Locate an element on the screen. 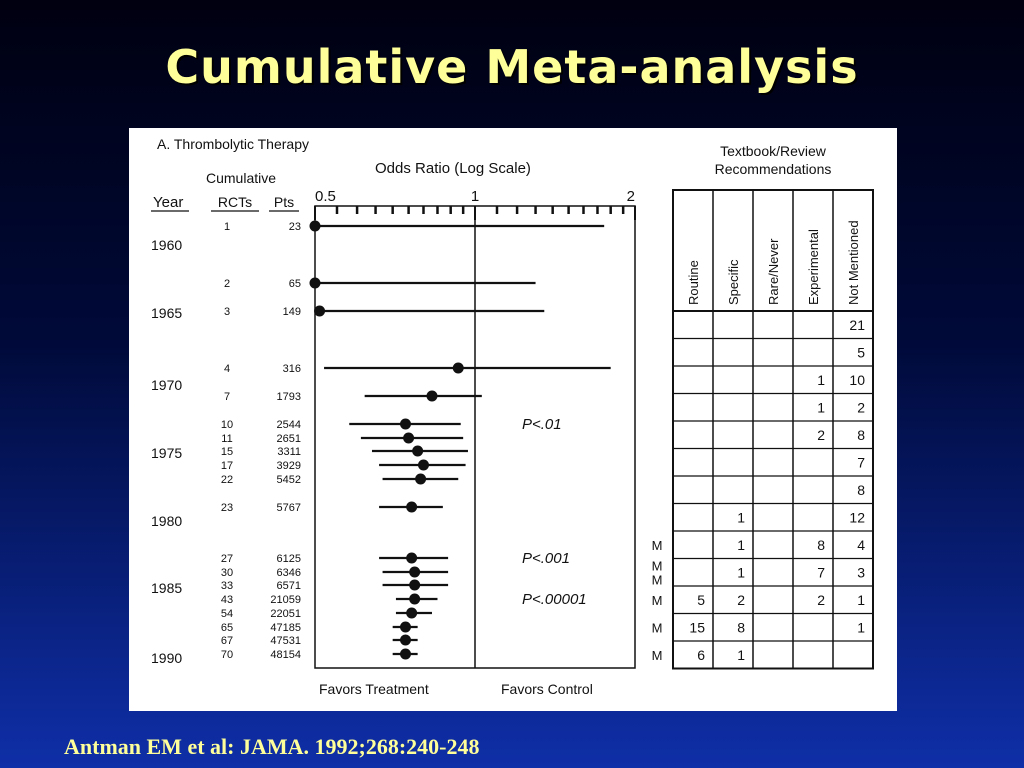 This screenshot has height=768, width=1024. rcts-count: 30 is located at coordinates (227, 573).